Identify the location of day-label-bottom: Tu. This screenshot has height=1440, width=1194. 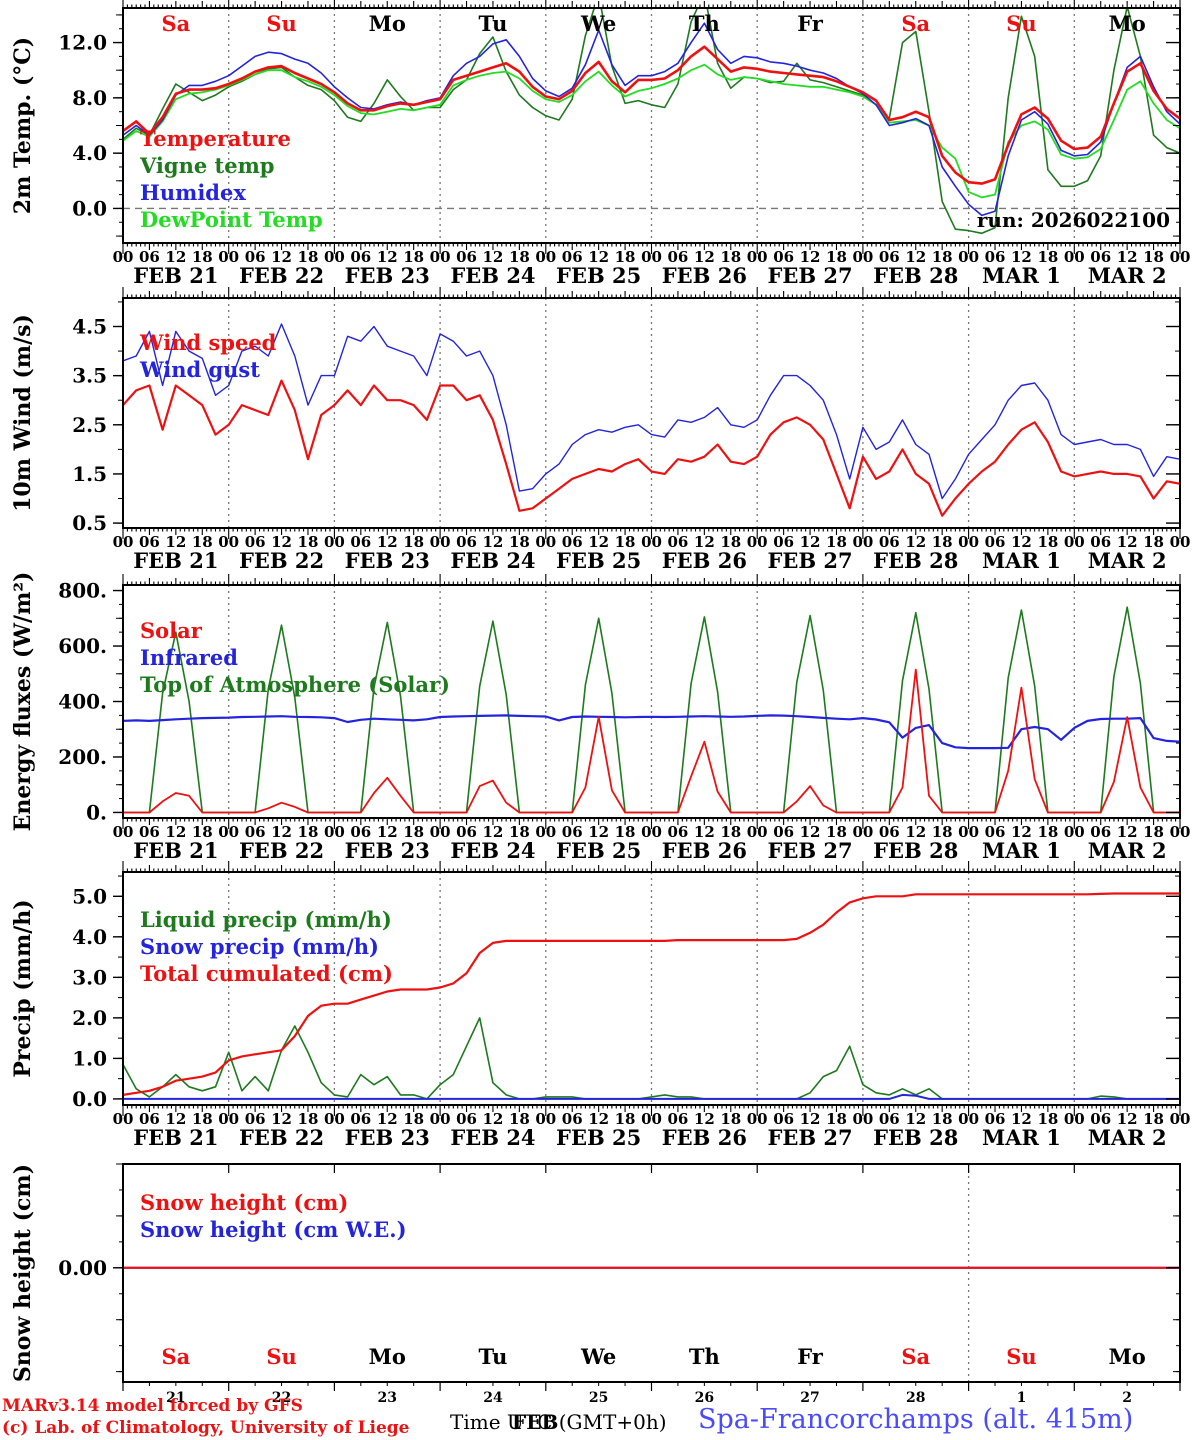
(492, 1356).